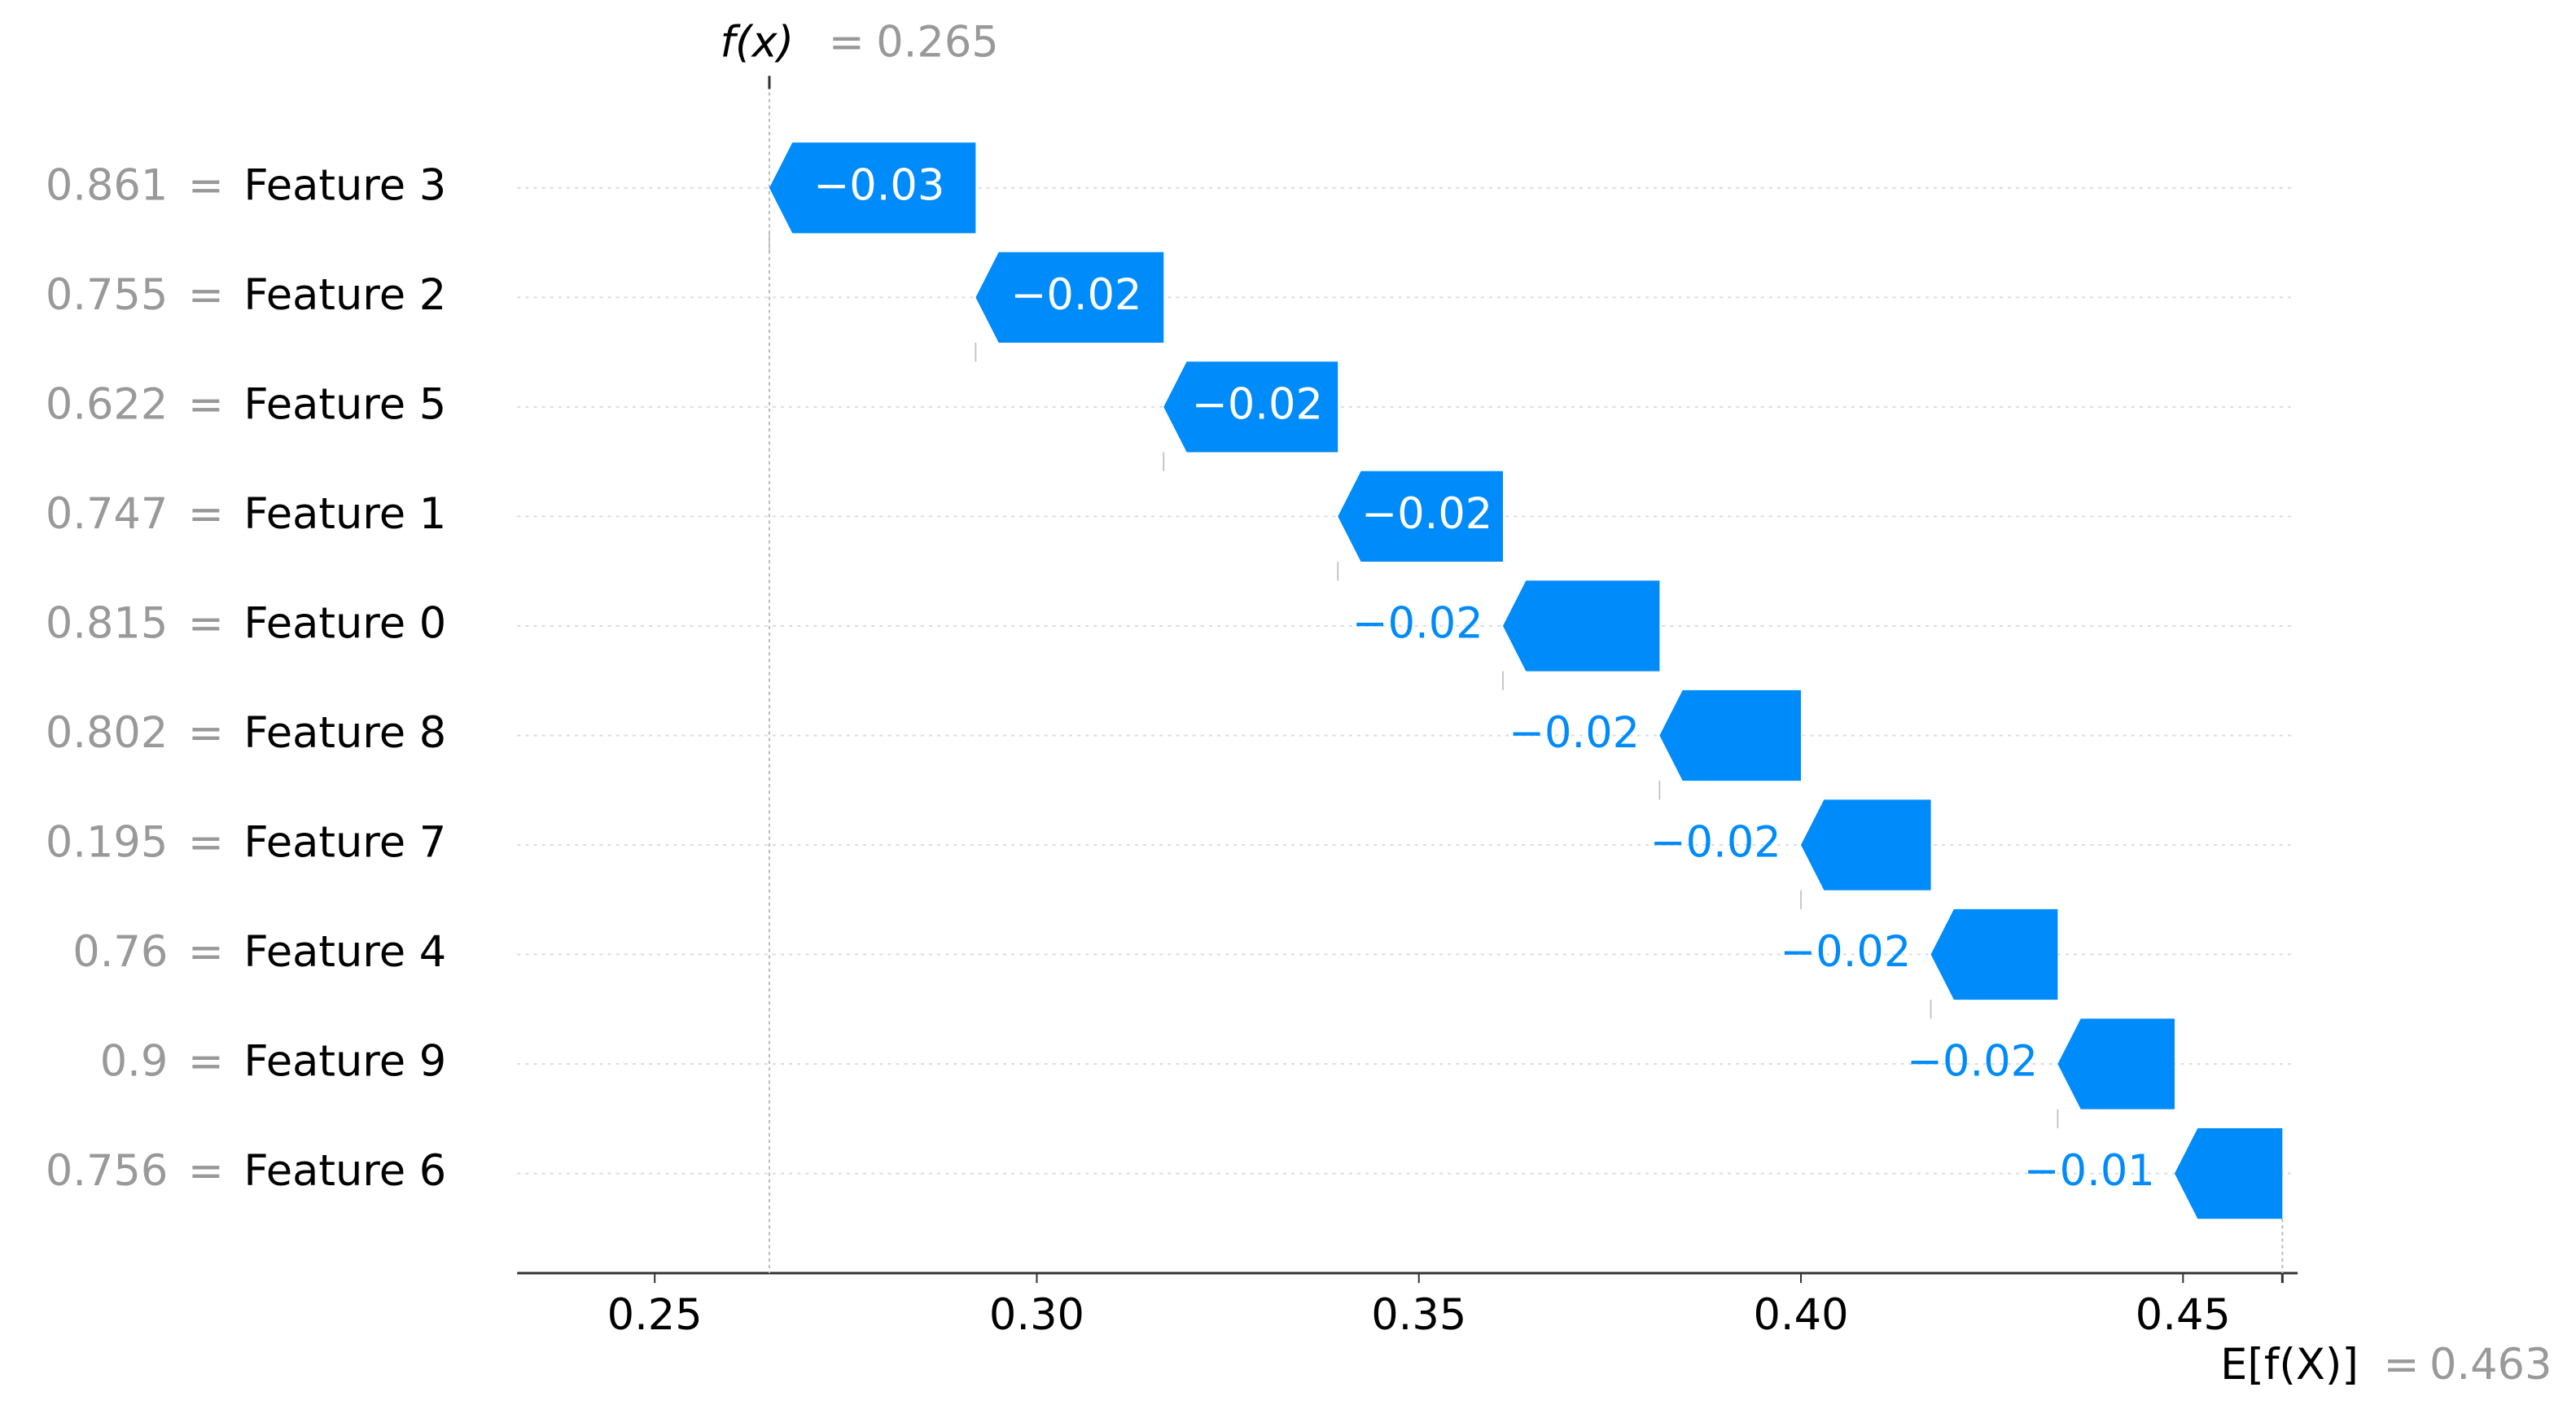 Image resolution: width=2576 pixels, height=1405 pixels. Describe the element at coordinates (107, 1171) in the screenshot. I see `feature-value: 0.756` at that location.